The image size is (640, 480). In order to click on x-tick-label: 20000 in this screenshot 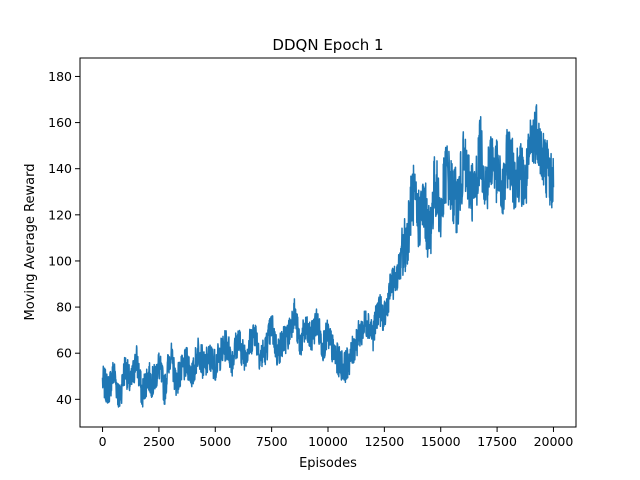, I will do `click(554, 441)`.